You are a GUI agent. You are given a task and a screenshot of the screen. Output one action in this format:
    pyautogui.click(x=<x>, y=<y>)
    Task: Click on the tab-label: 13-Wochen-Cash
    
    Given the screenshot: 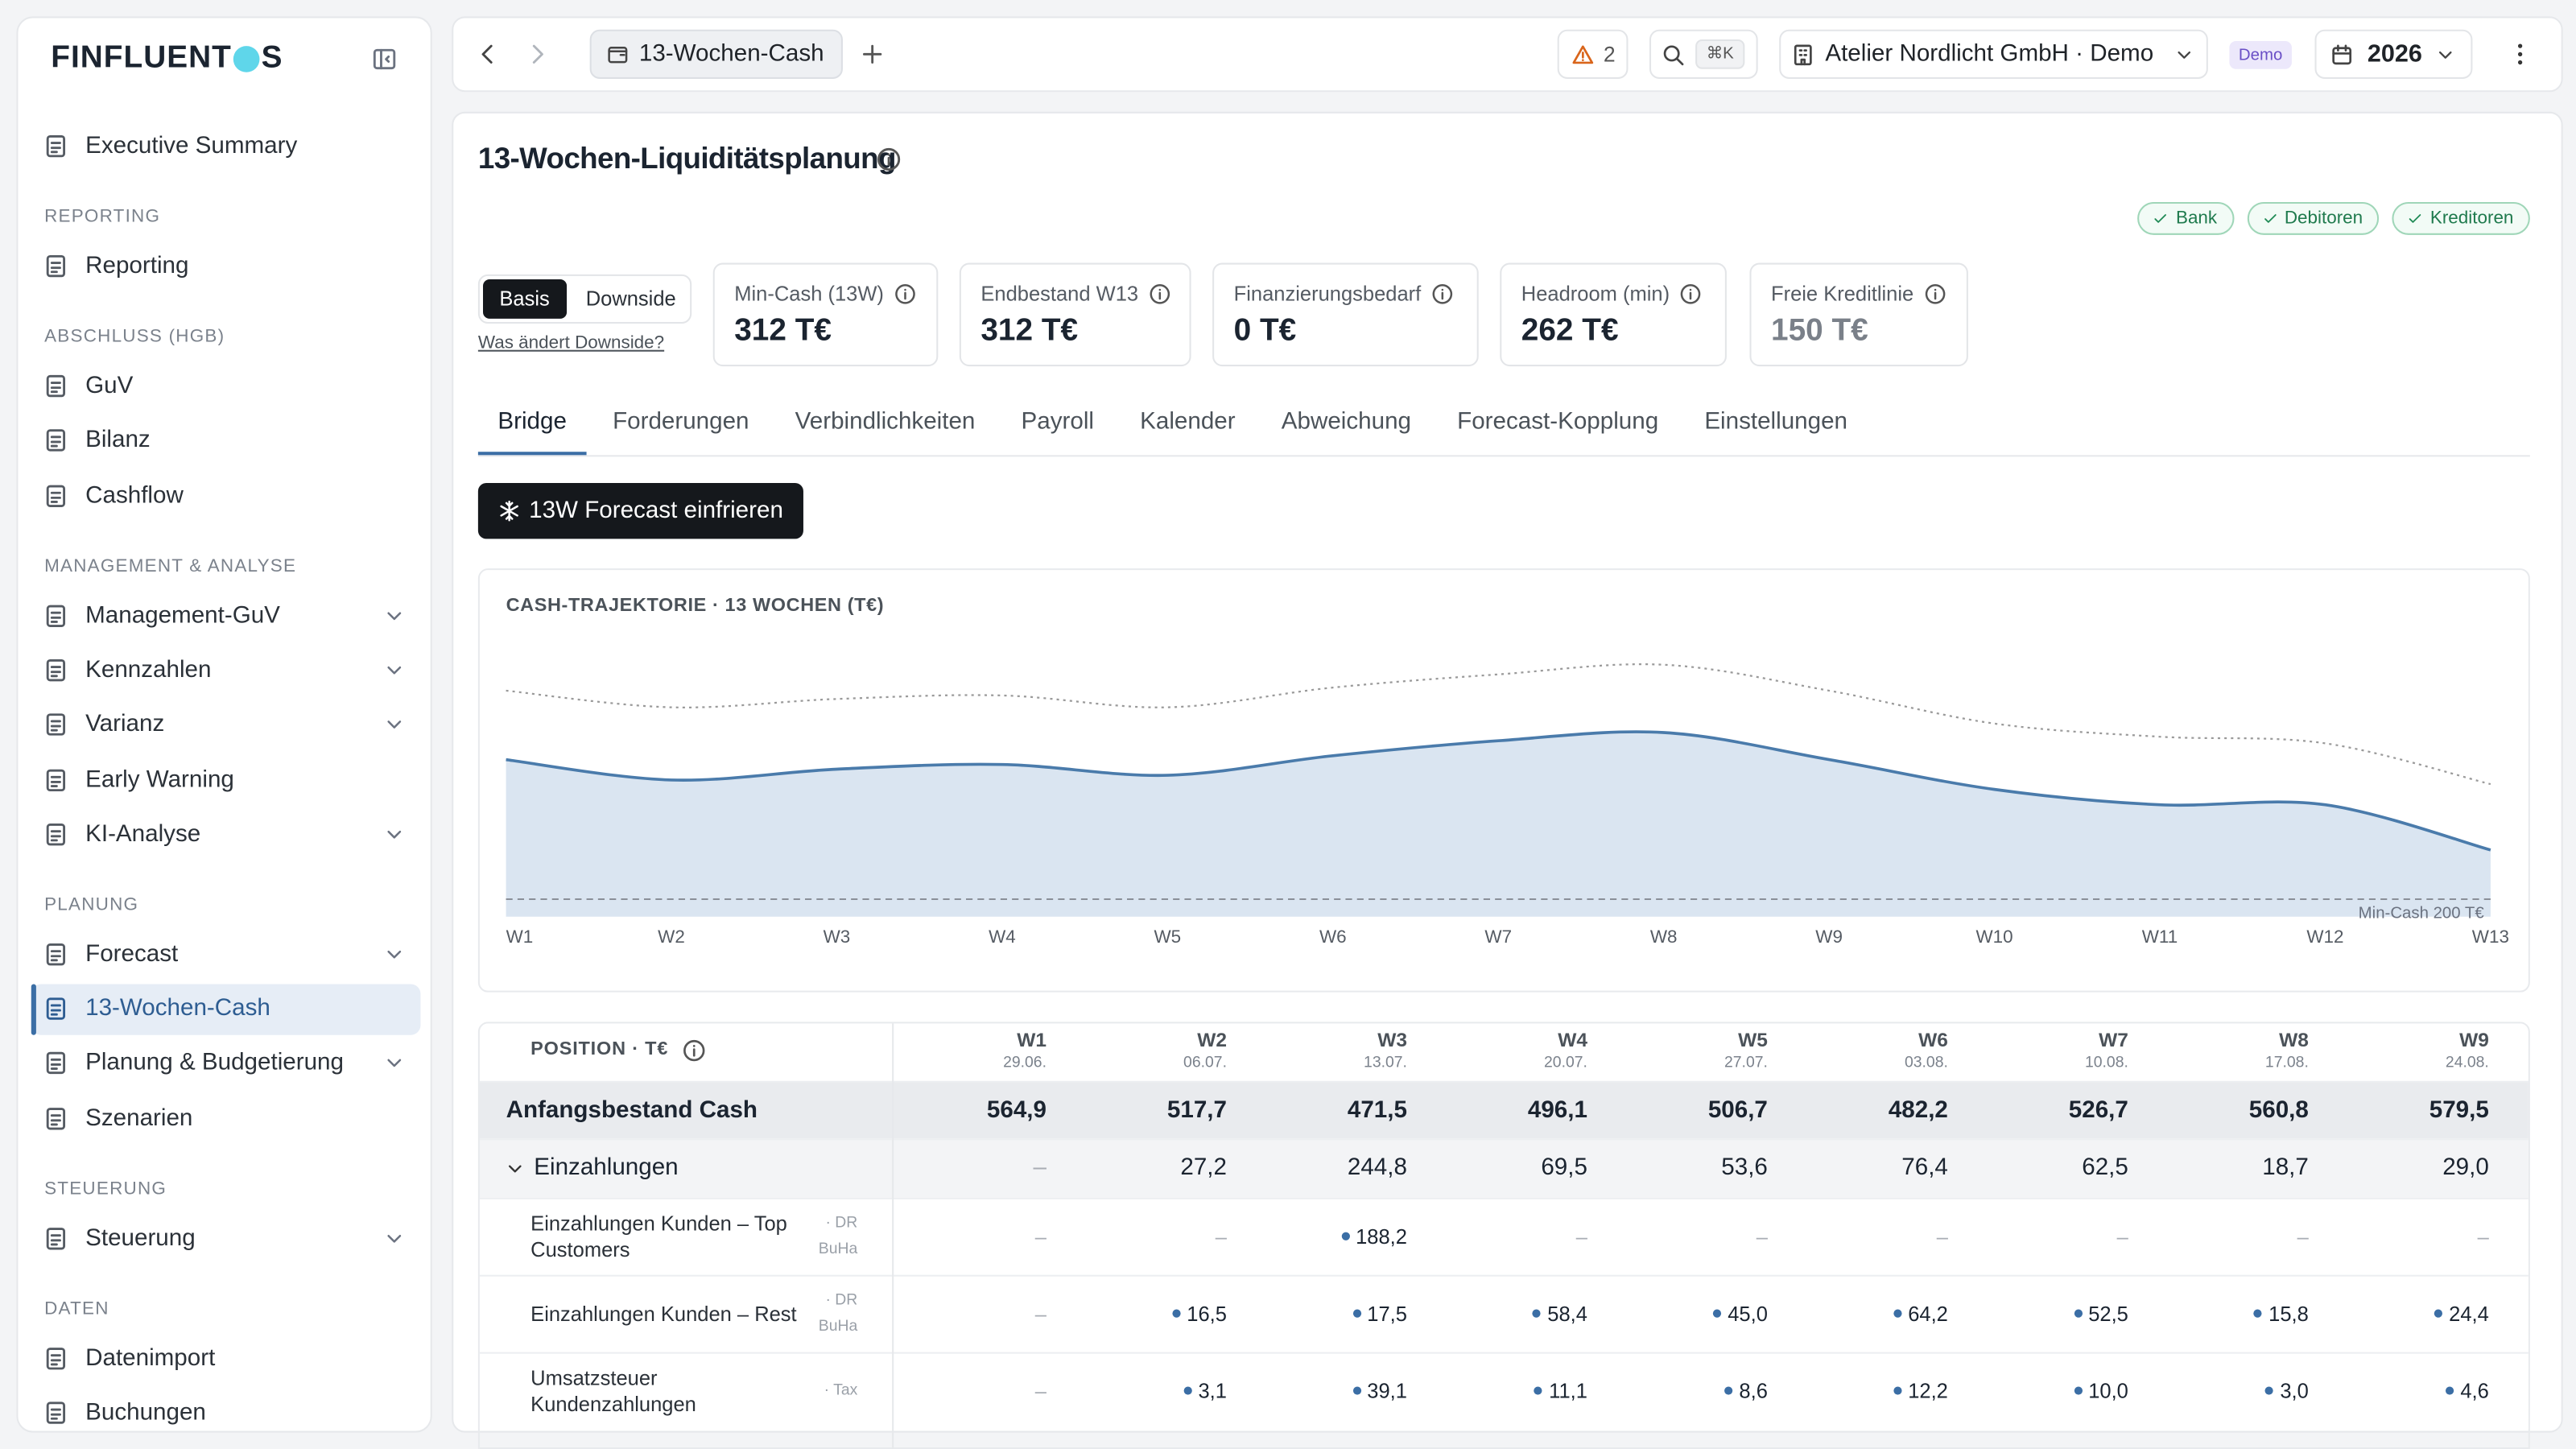 What is the action you would take?
    pyautogui.click(x=731, y=54)
    